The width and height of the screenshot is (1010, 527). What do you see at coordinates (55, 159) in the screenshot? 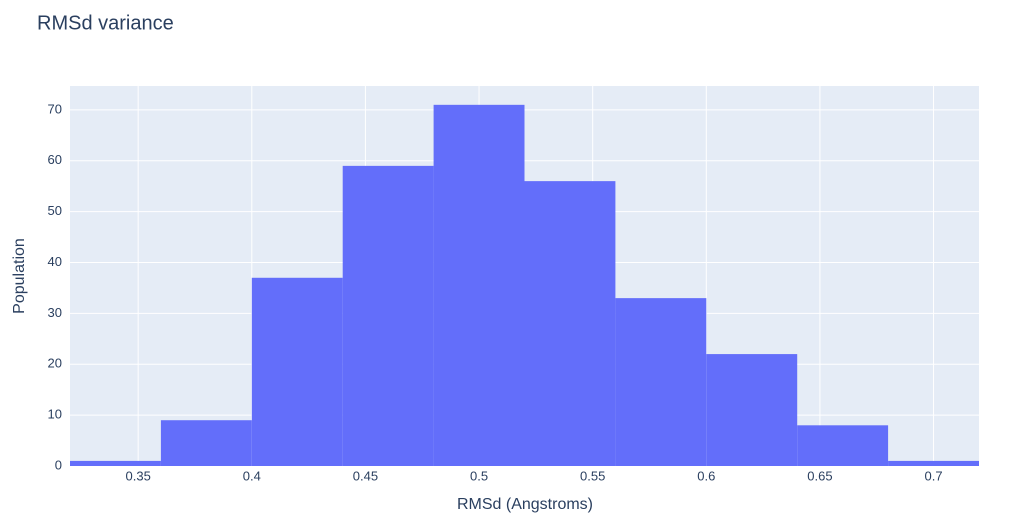
I see `y-tick-label: 60` at bounding box center [55, 159].